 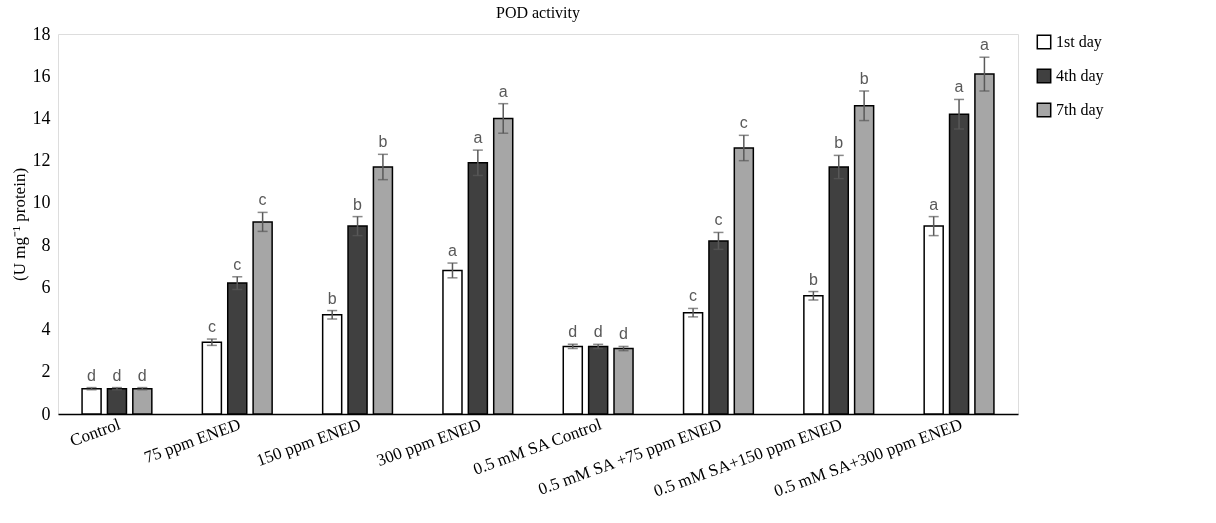 I want to click on chart-title: POD activity, so click(x=538, y=13).